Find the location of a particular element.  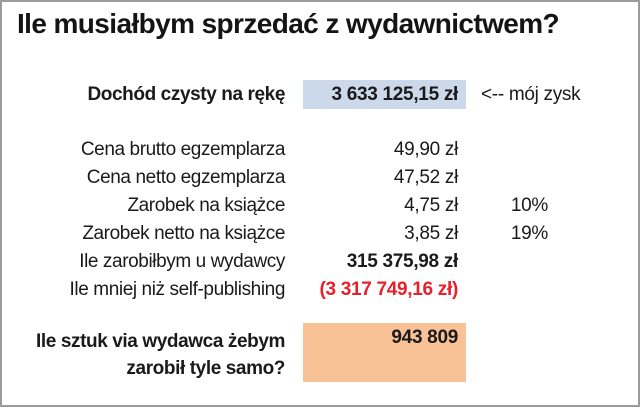

profit-annotation: <-- mój zysk is located at coordinates (531, 94).